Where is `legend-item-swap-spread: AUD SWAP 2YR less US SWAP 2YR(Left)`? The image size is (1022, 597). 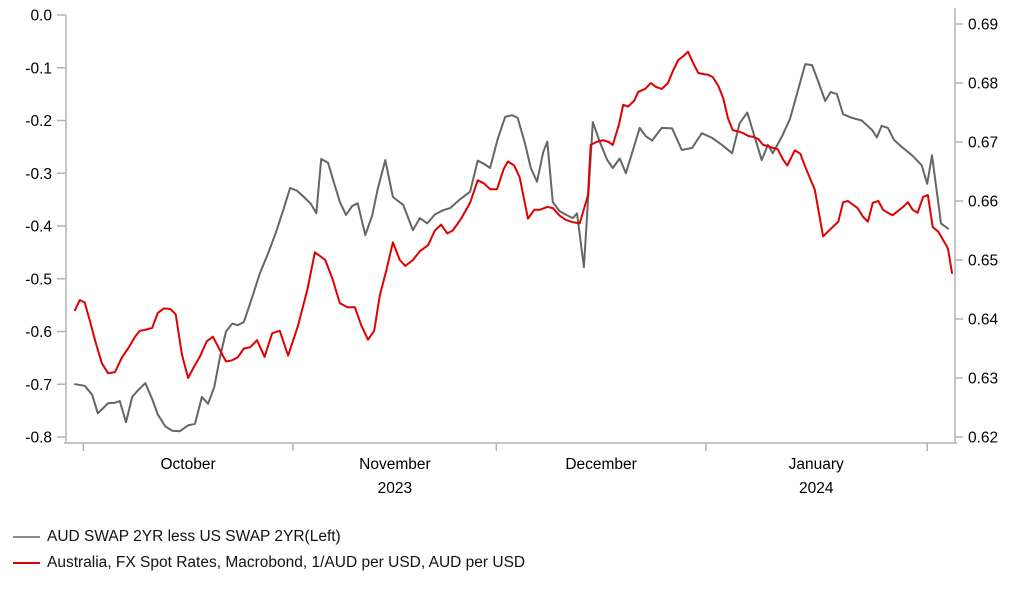
legend-item-swap-spread: AUD SWAP 2YR less US SWAP 2YR(Left) is located at coordinates (269, 537).